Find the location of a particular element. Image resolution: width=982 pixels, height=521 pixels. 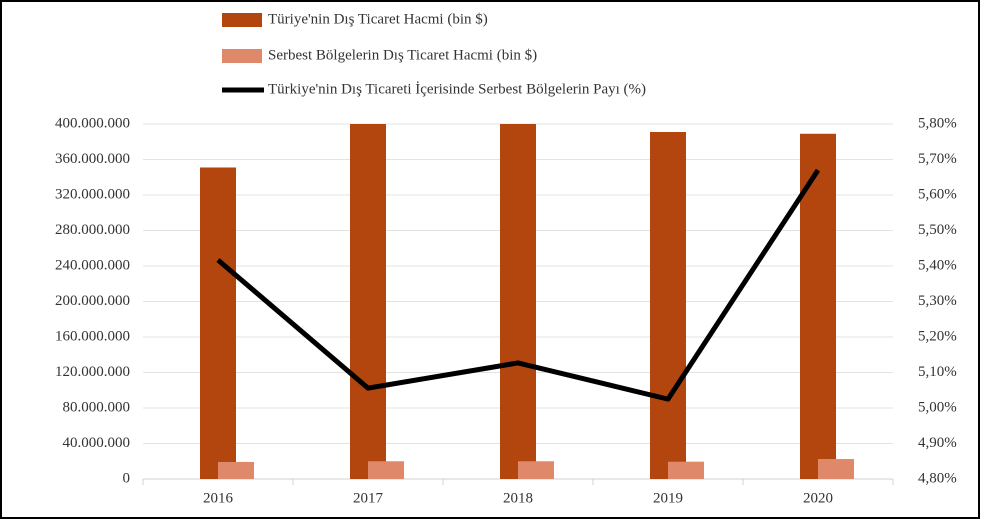

y2-tick-label: 5,20% is located at coordinates (937, 336).